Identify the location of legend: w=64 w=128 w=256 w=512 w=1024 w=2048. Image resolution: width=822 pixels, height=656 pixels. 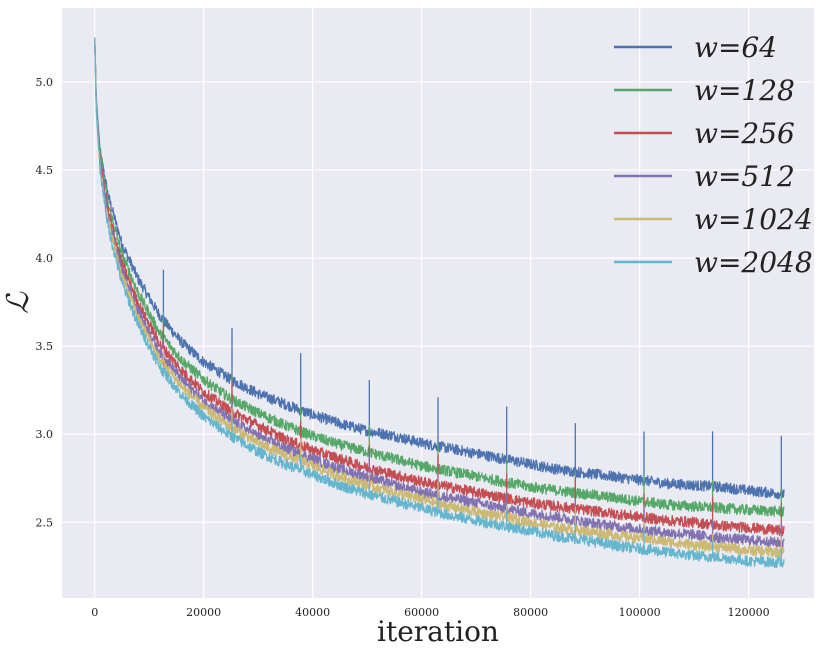
(713, 155).